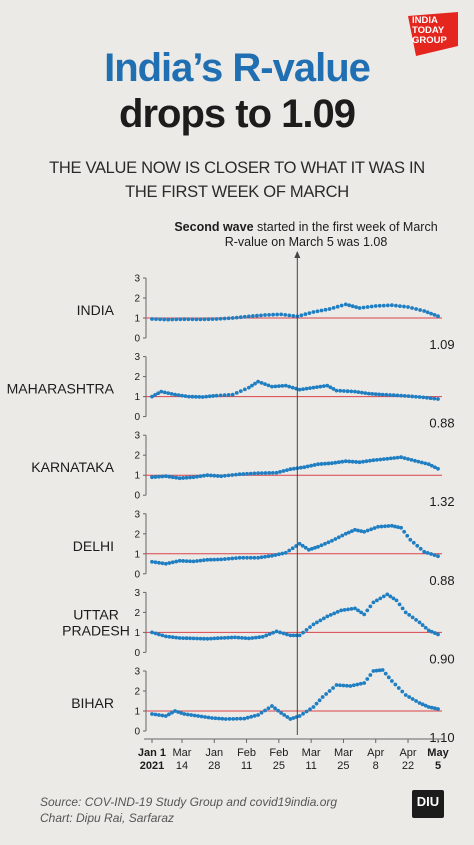 Image resolution: width=474 pixels, height=845 pixels. What do you see at coordinates (407, 753) in the screenshot?
I see `x-tick-label-top: Apr` at bounding box center [407, 753].